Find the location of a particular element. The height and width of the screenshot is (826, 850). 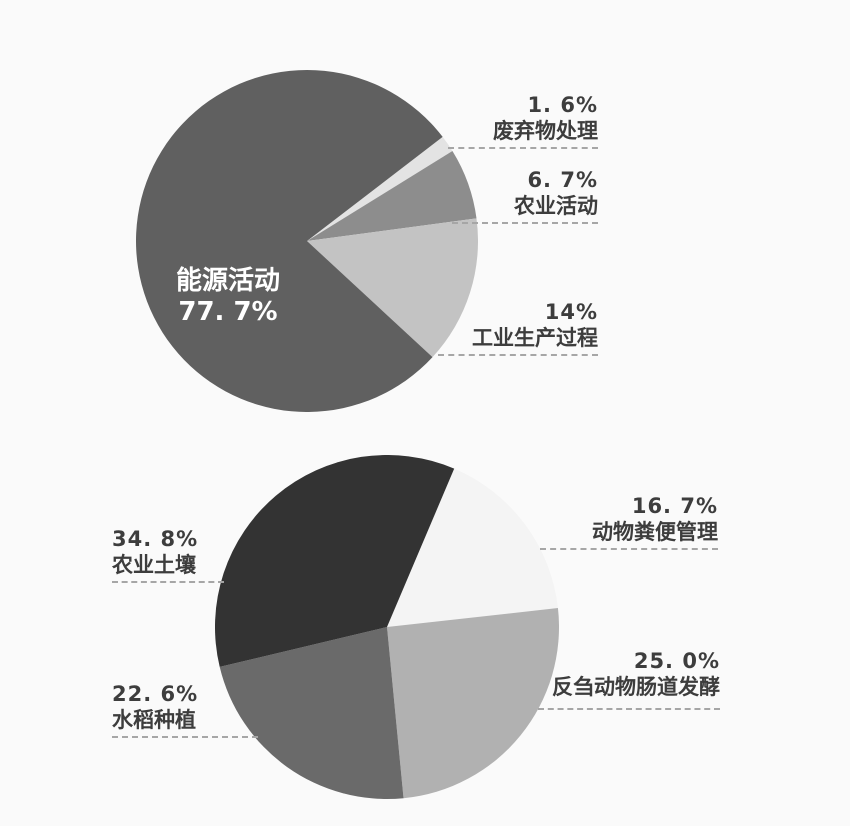

slice-name: 反刍动物肠道发酵 is located at coordinates (636, 687).